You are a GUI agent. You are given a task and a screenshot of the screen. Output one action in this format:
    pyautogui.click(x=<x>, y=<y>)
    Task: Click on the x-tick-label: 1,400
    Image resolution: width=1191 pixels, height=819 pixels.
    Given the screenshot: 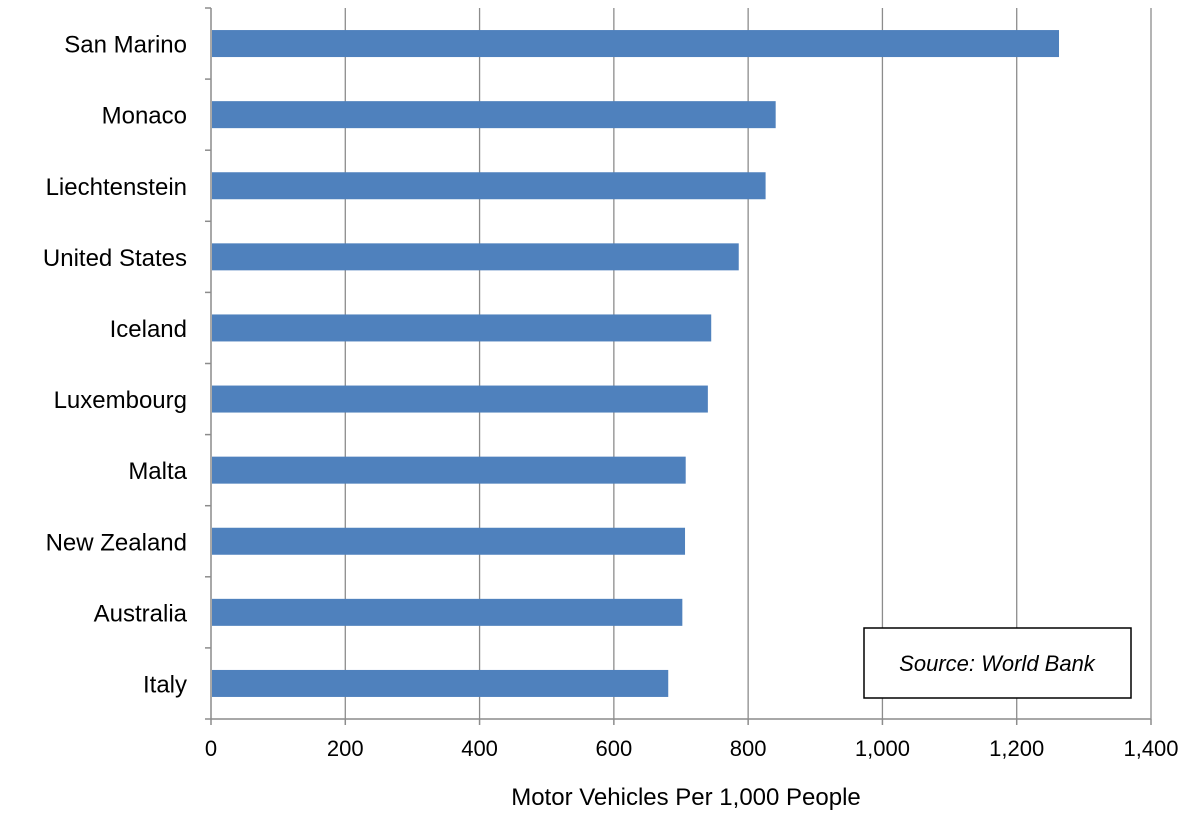 What is the action you would take?
    pyautogui.click(x=1150, y=748)
    